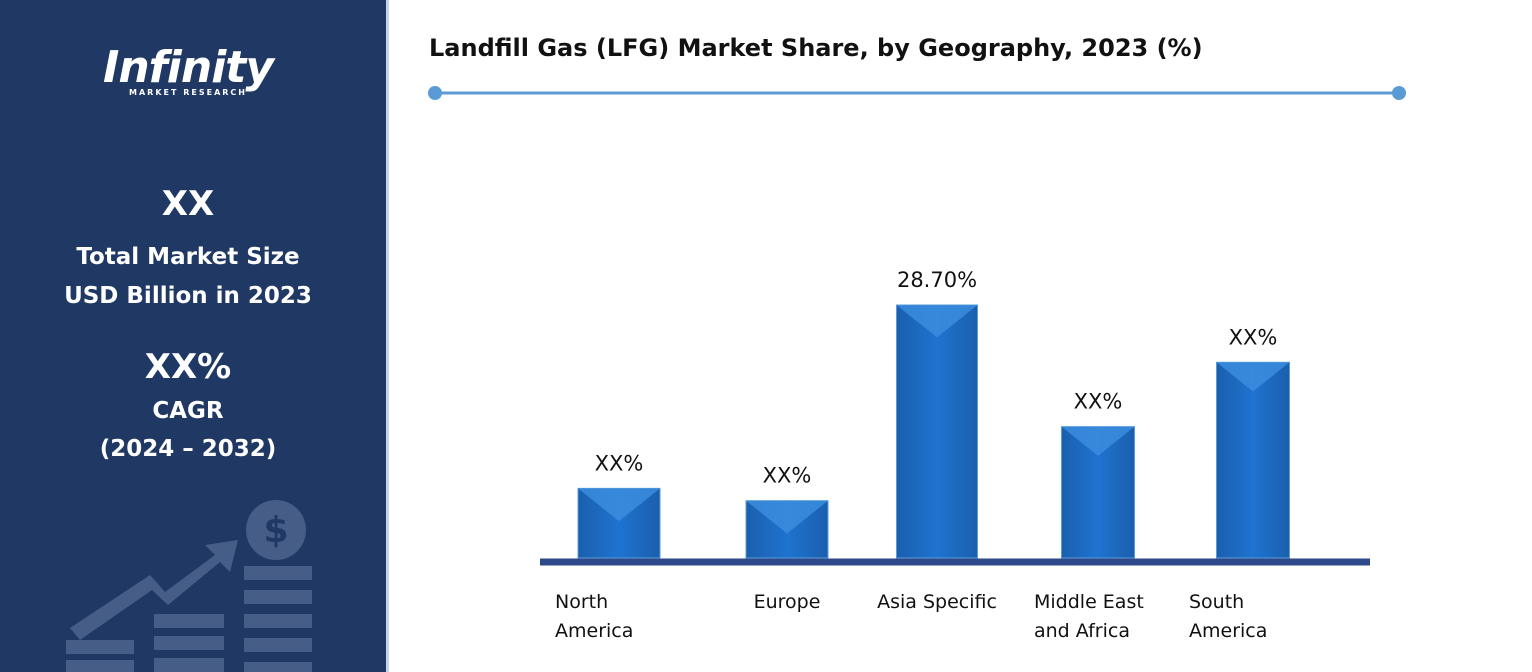 The width and height of the screenshot is (1532, 672). What do you see at coordinates (188, 296) in the screenshot?
I see `market-size-label: USD Billion in 2023` at bounding box center [188, 296].